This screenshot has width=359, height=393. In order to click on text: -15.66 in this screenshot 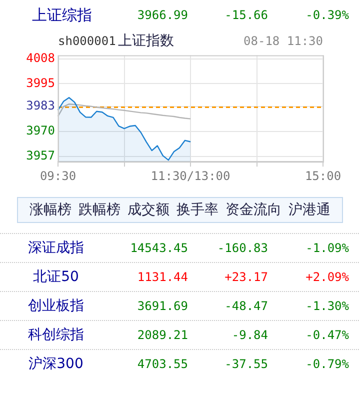, I will do `click(246, 15)`.